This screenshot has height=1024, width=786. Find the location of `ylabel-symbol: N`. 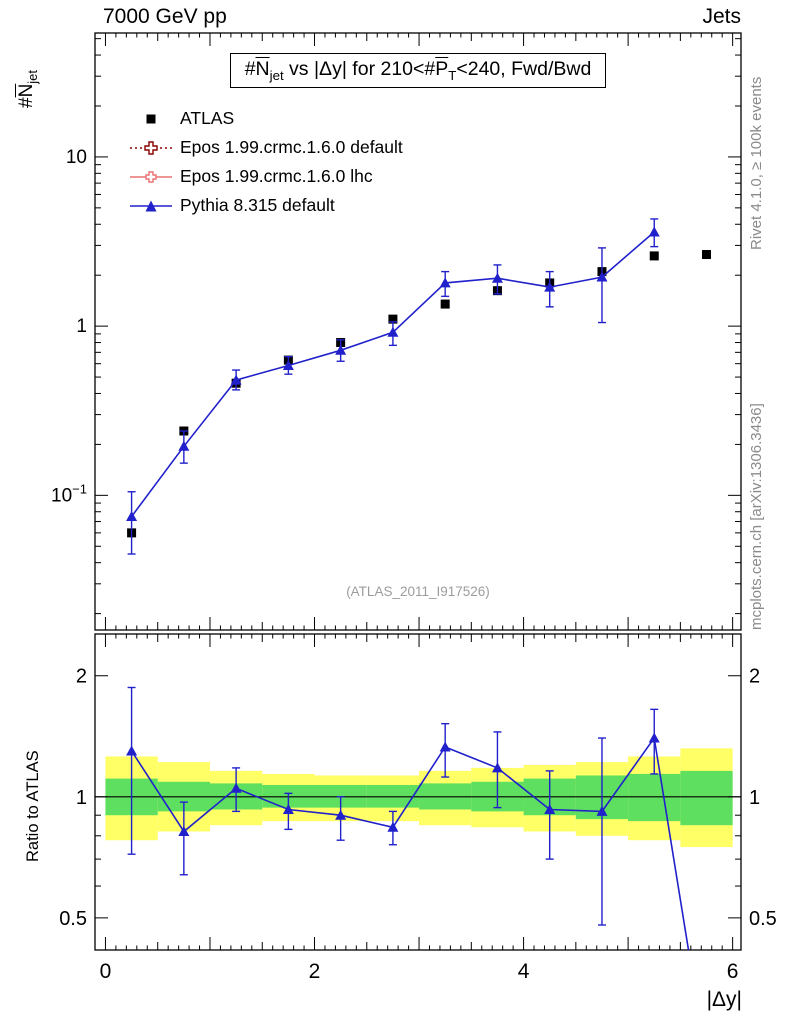

ylabel-symbol: N is located at coordinates (26, 90).